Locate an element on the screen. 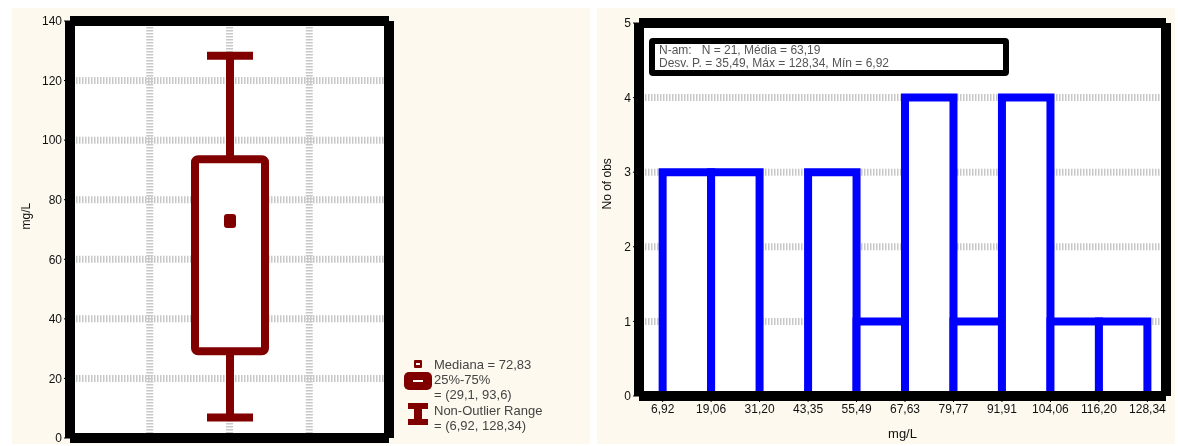 Image resolution: width=1178 pixels, height=446 pixels. y-tick-label: 60 is located at coordinates (55, 259).